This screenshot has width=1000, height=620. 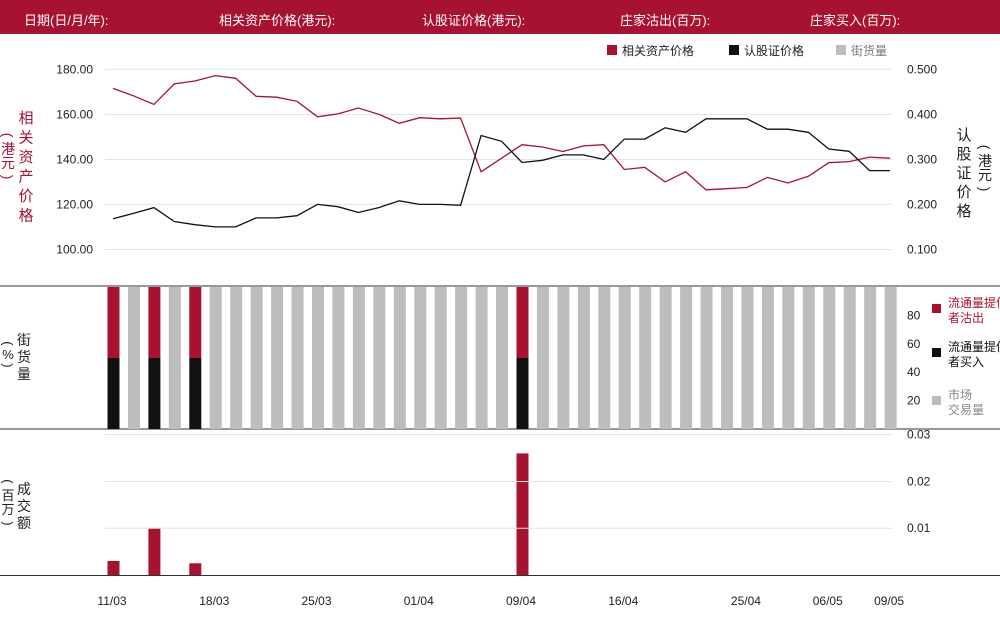 What do you see at coordinates (316, 601) in the screenshot?
I see `x-tick-label: 25/03` at bounding box center [316, 601].